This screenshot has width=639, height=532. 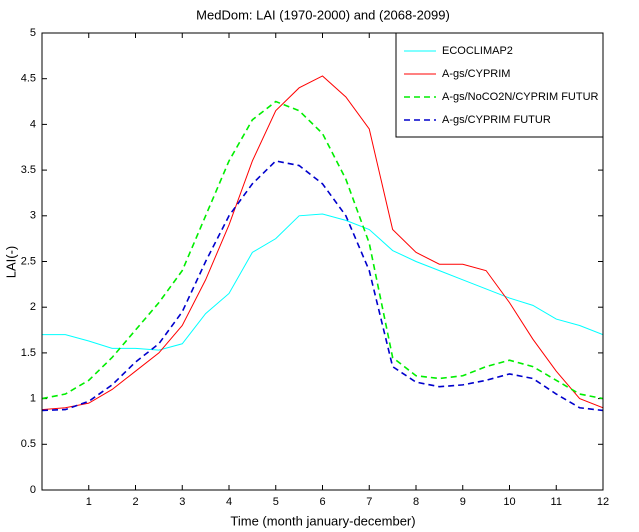 I want to click on x-tick-label: 4, so click(x=229, y=502).